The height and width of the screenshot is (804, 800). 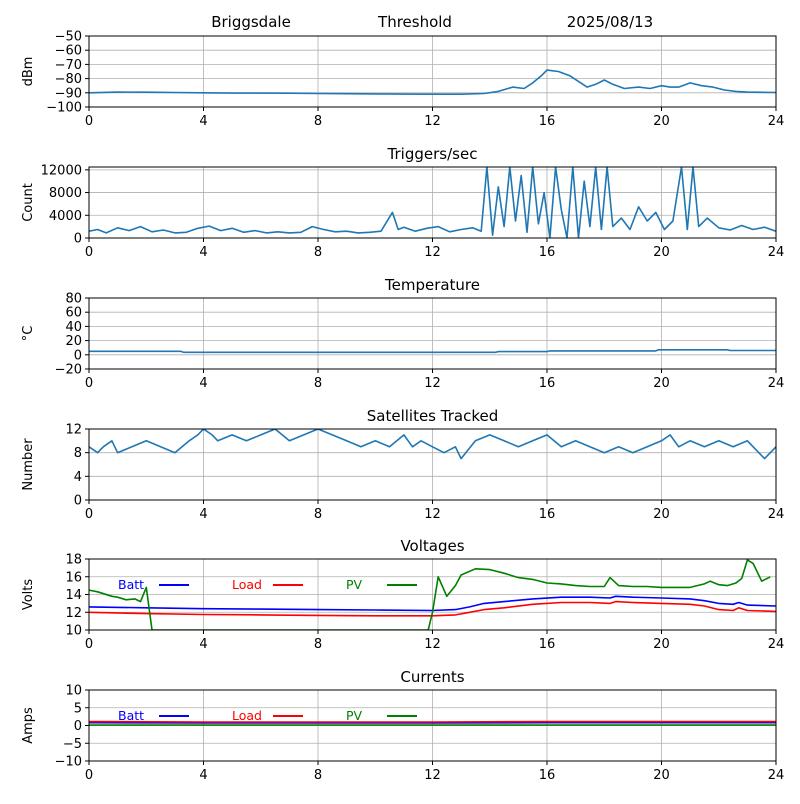 What do you see at coordinates (28, 464) in the screenshot?
I see `y-axis-label: Number` at bounding box center [28, 464].